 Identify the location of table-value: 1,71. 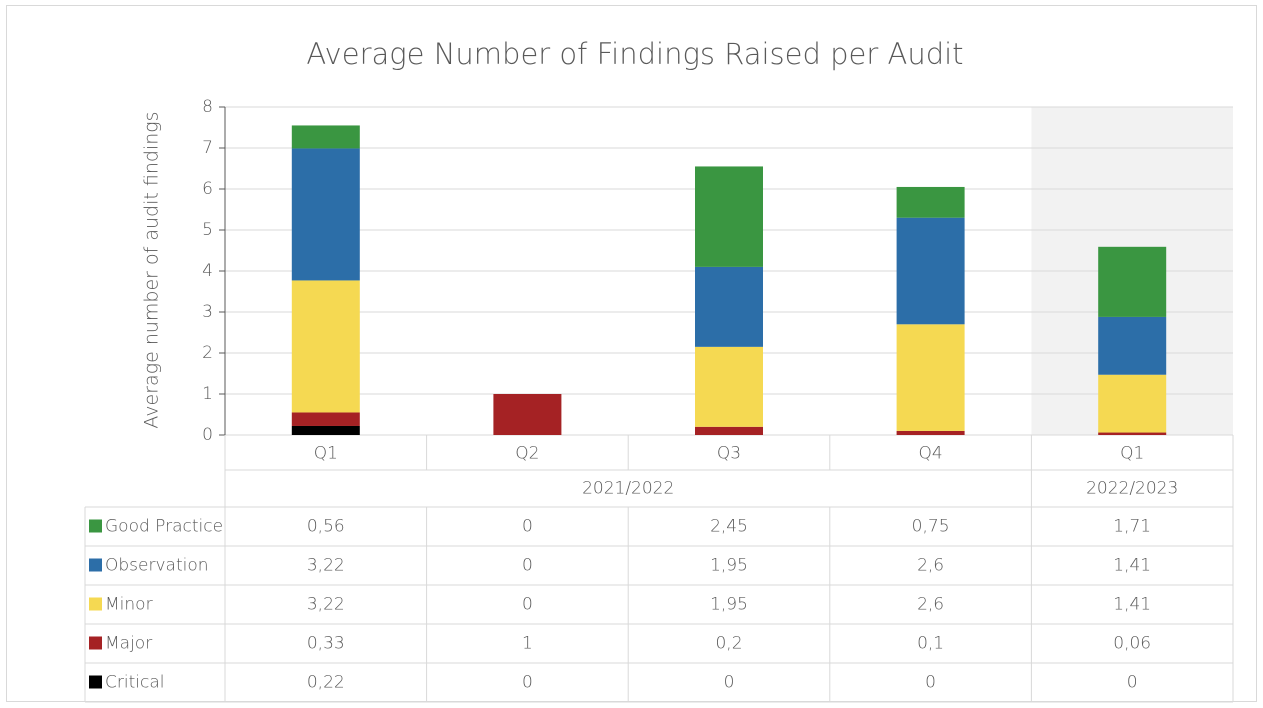
(1132, 527).